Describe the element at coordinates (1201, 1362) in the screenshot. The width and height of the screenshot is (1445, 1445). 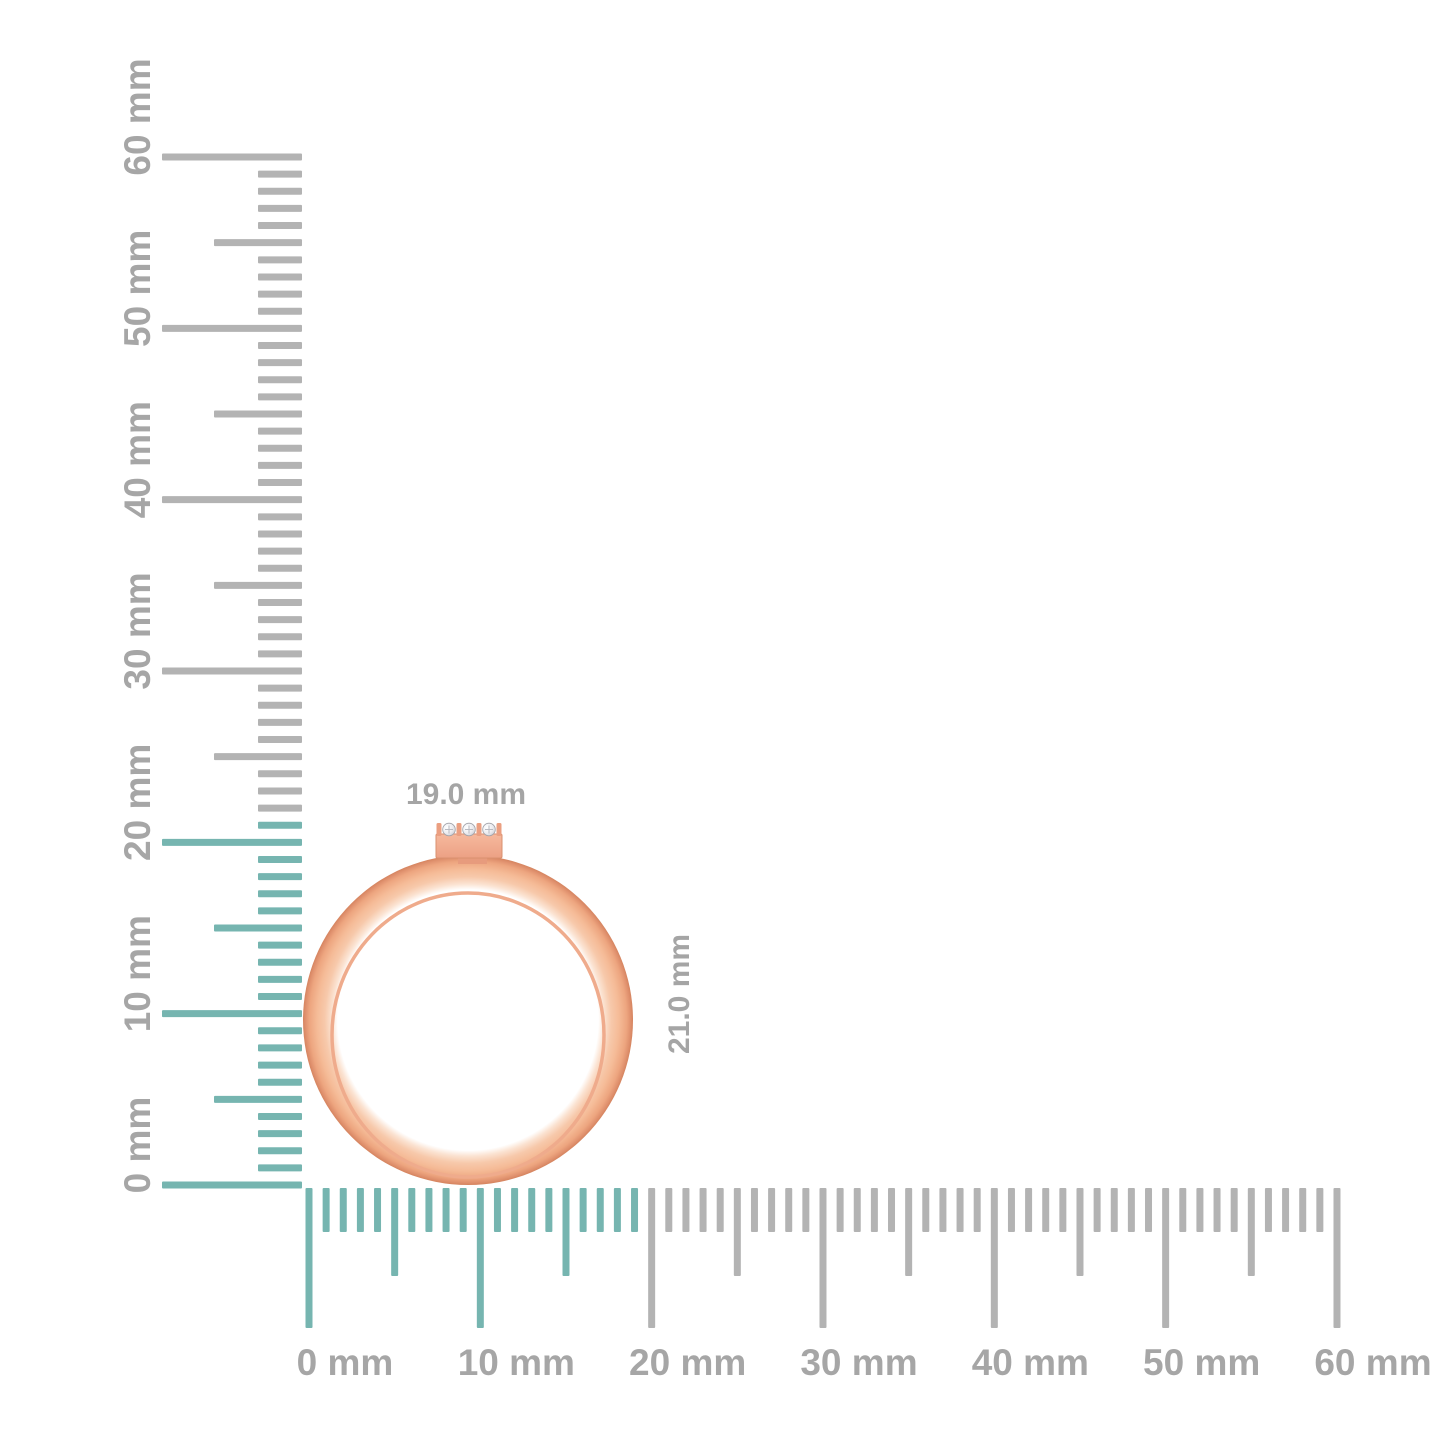
I see `horizontal-ruler-label: 50 mm` at that location.